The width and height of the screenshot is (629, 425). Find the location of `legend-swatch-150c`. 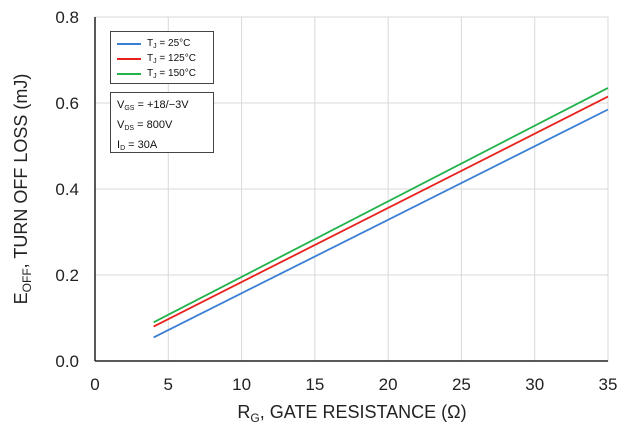

legend-swatch-150c is located at coordinates (129, 73).